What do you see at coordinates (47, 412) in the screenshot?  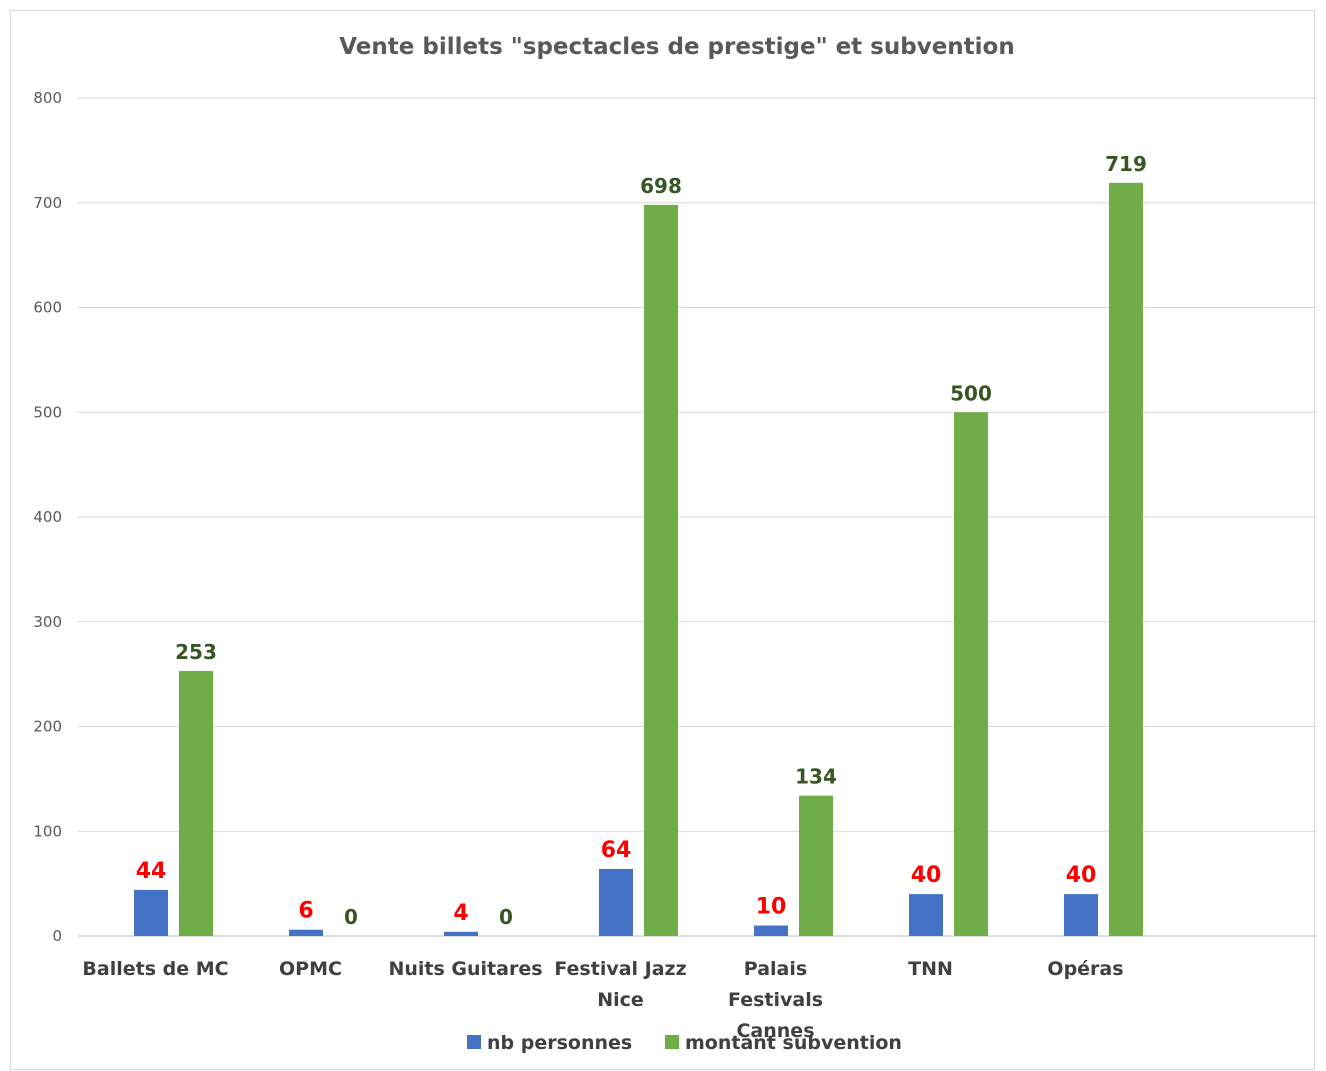 I see `y-tick-label: 500` at bounding box center [47, 412].